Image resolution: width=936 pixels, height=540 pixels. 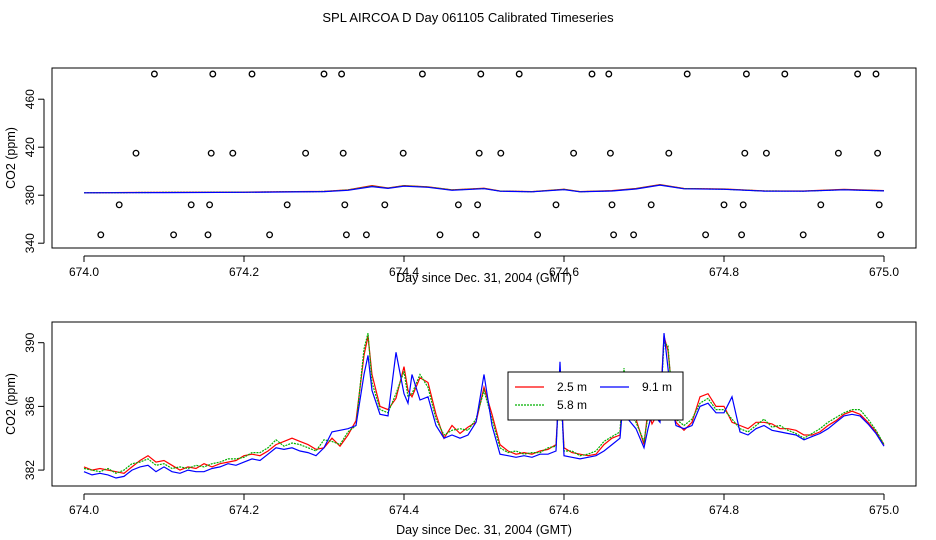 What do you see at coordinates (724, 272) in the screenshot?
I see `panel1-x-tick-label: 674.8` at bounding box center [724, 272].